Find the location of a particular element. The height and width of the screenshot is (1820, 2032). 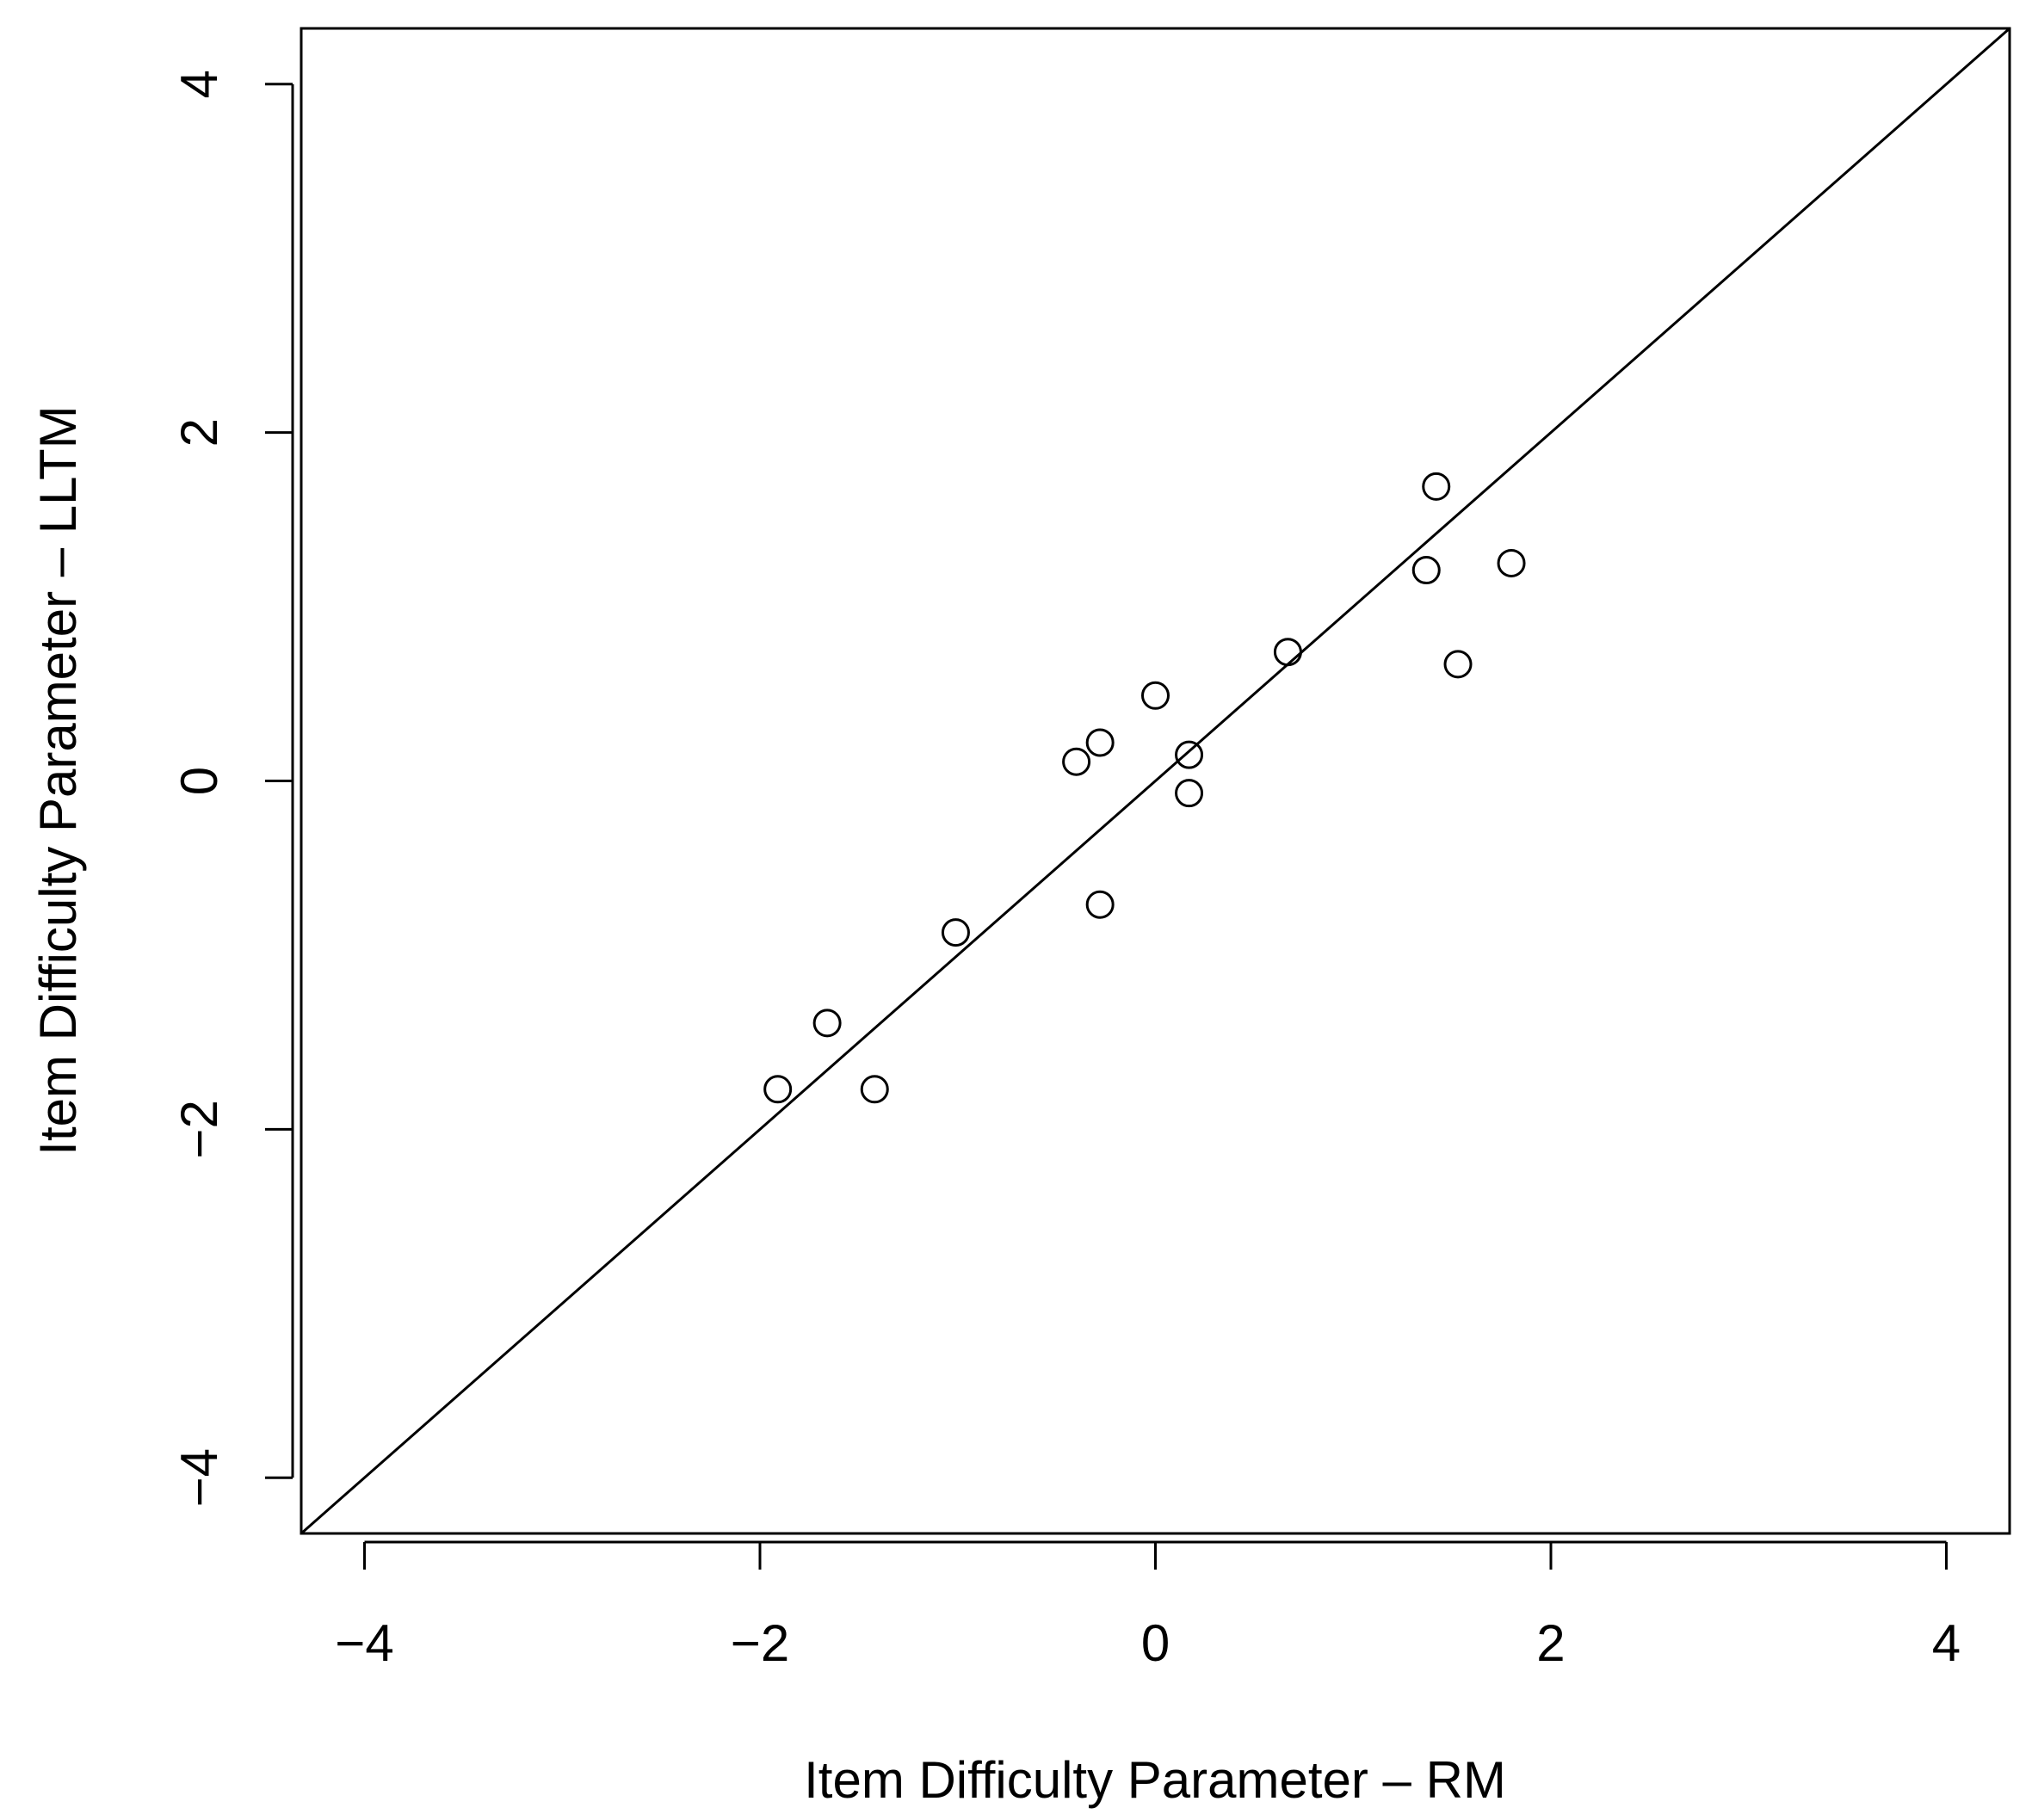

x-tick-label: −2 is located at coordinates (760, 1643).